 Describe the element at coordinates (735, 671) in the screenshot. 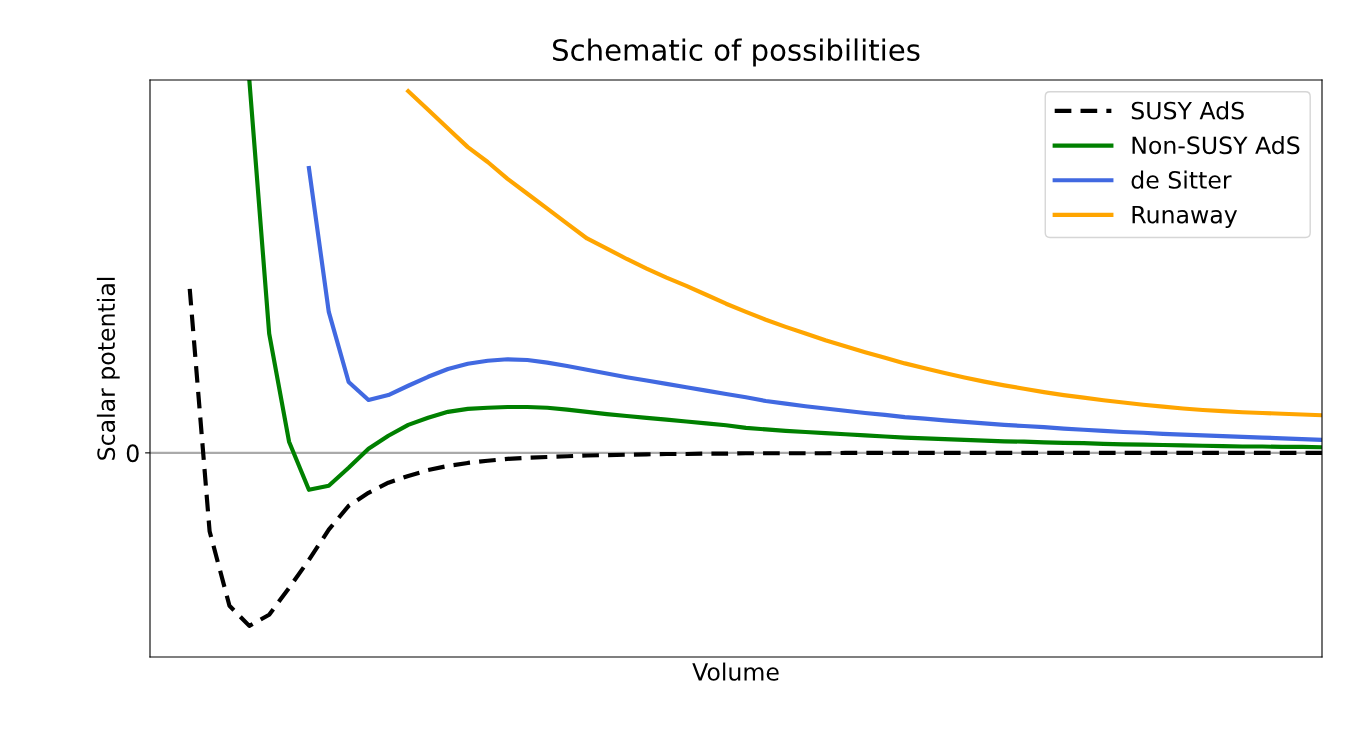

I see `x-axis-title: Volume` at that location.